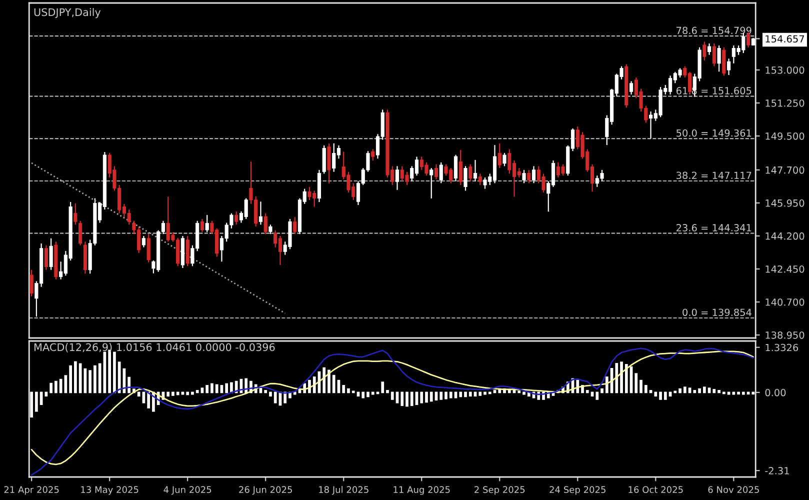 This screenshot has width=809, height=500. What do you see at coordinates (67, 13) in the screenshot?
I see `chart-title: USDJPY,Daily` at bounding box center [67, 13].